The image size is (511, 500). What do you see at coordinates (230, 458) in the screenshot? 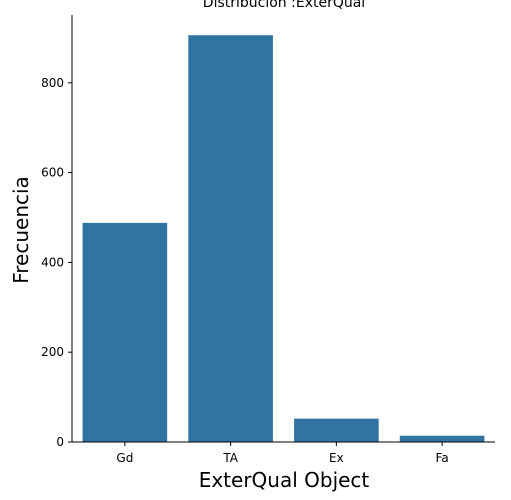
I see `x-tick-label: TA` at bounding box center [230, 458].